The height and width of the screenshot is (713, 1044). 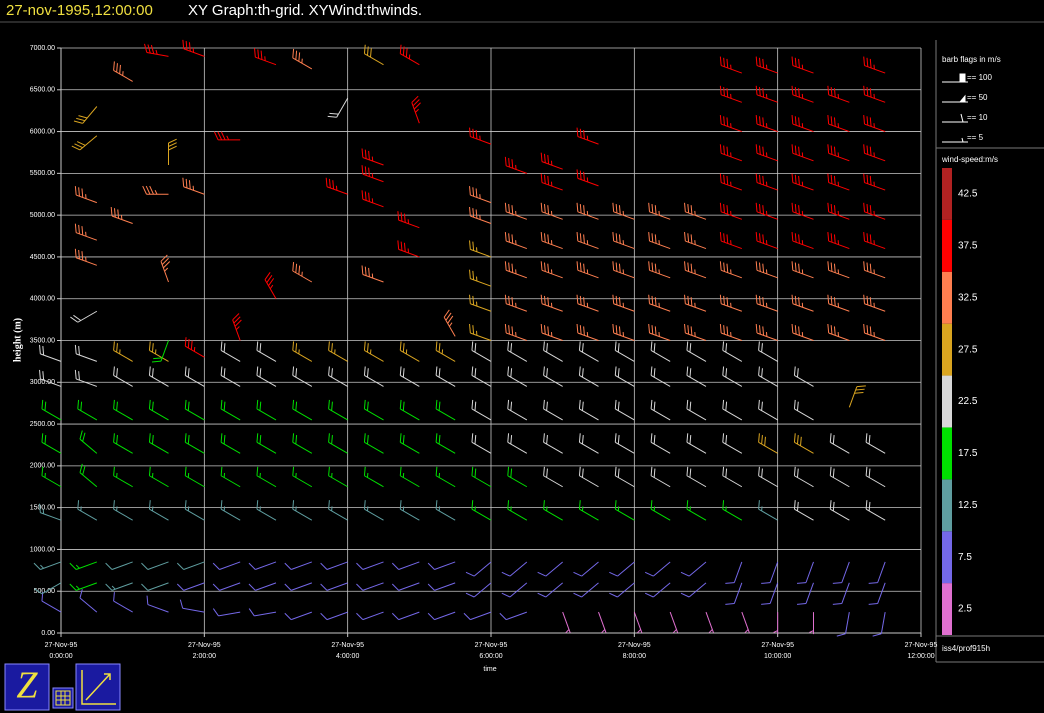 I want to click on grid-button, so click(x=63, y=698).